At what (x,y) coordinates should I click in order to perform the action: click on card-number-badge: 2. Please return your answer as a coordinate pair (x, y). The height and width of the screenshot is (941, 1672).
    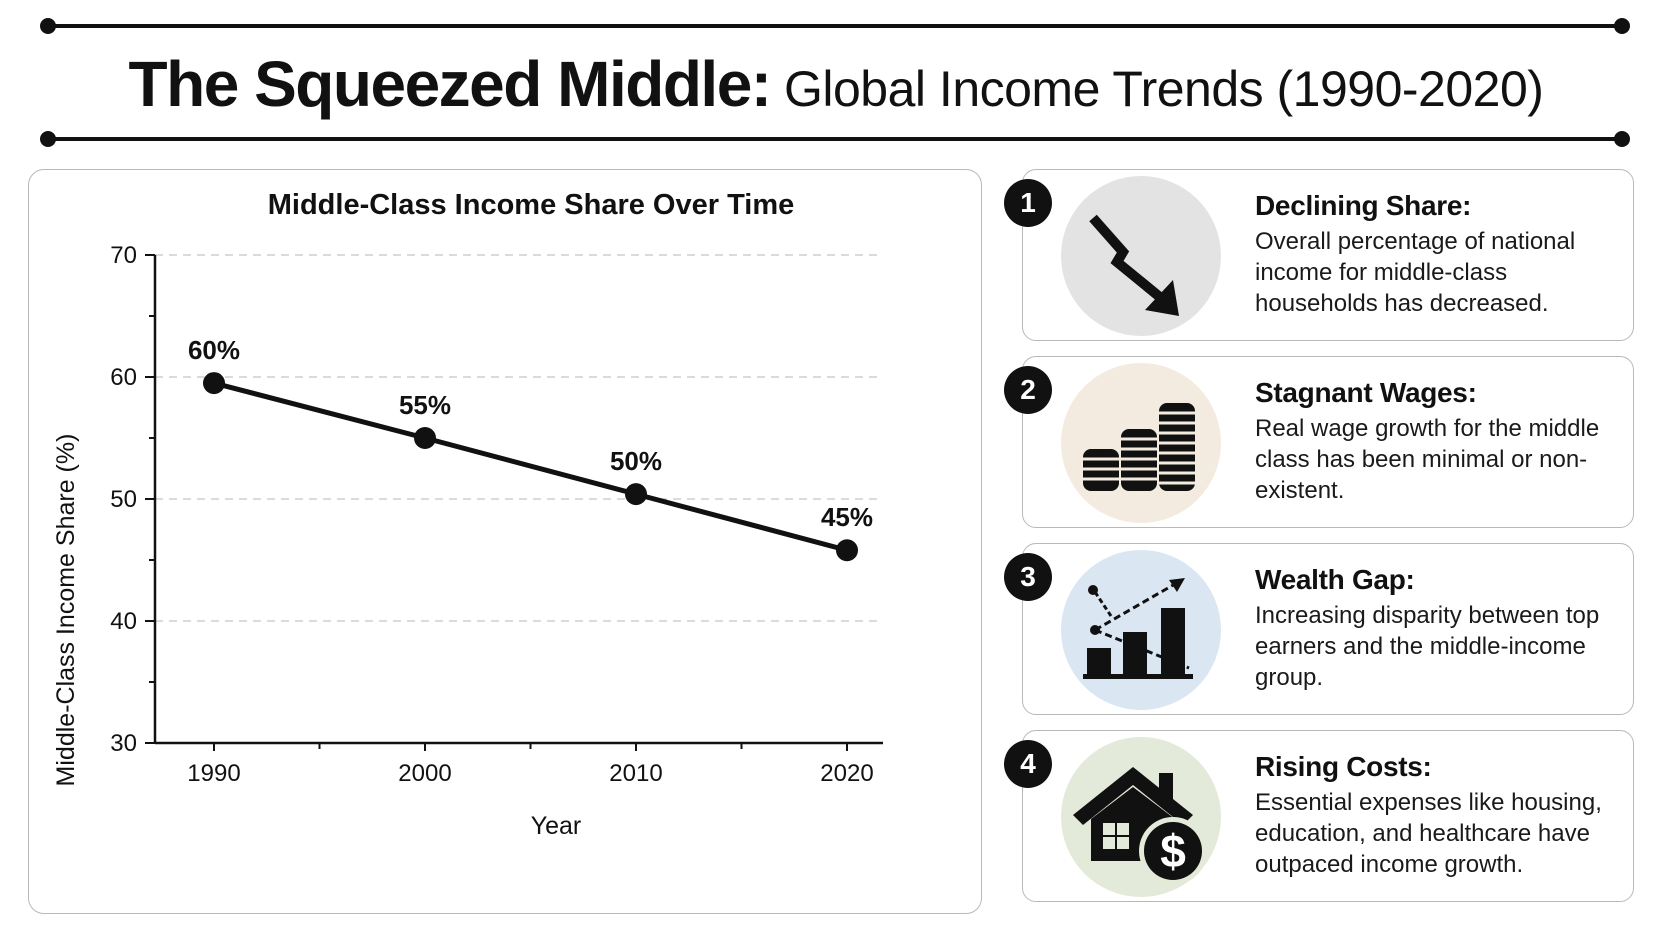
    Looking at the image, I should click on (1028, 390).